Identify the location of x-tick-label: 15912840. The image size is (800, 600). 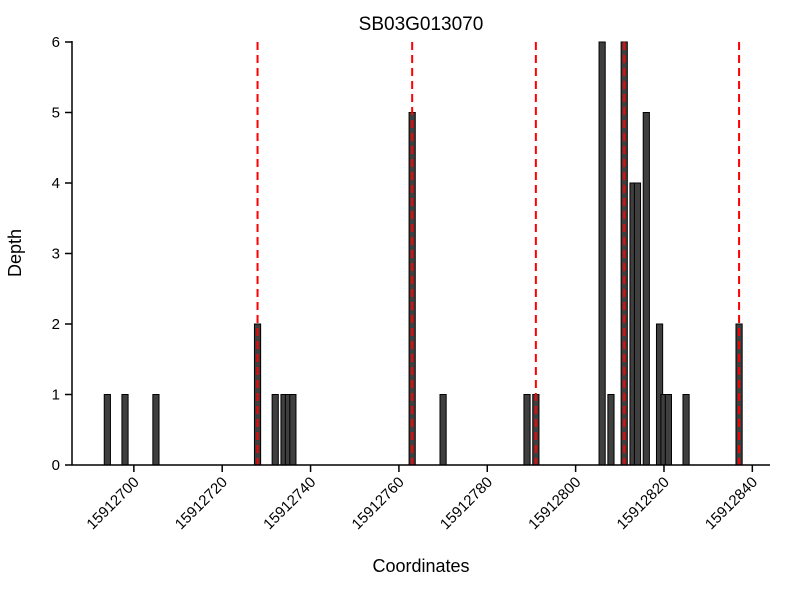
(731, 503).